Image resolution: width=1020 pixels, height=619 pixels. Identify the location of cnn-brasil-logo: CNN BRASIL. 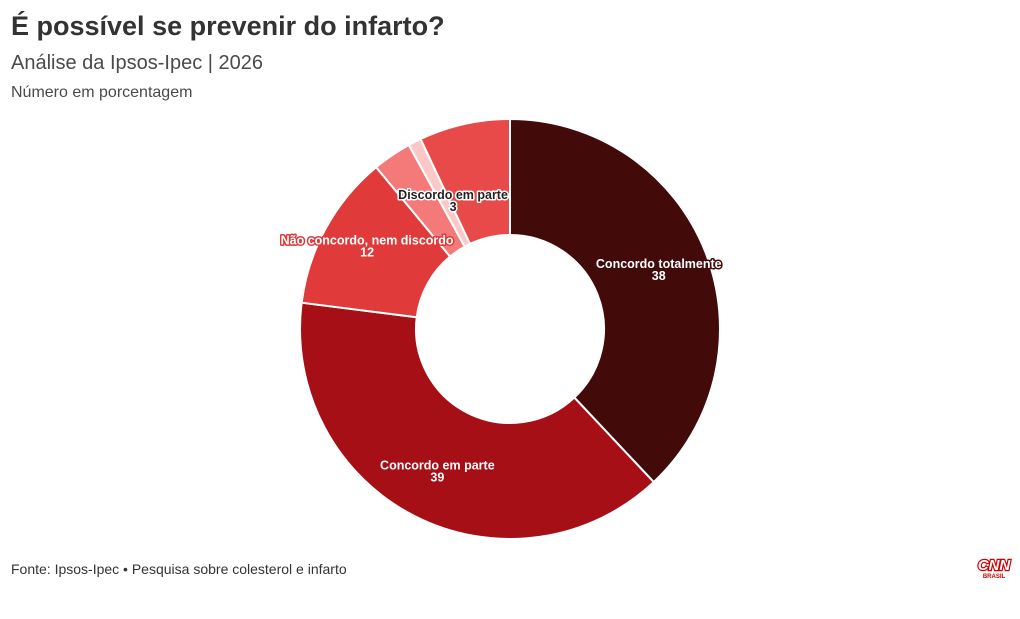
(994, 568).